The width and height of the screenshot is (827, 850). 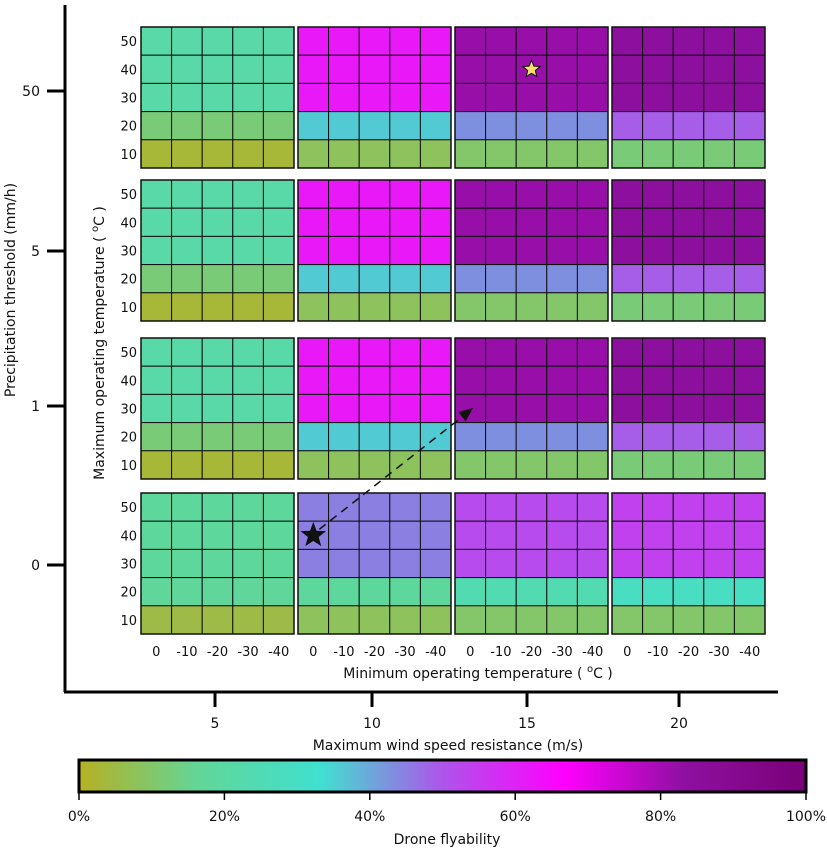 I want to click on outer-y-tick: 1, so click(x=35, y=407).